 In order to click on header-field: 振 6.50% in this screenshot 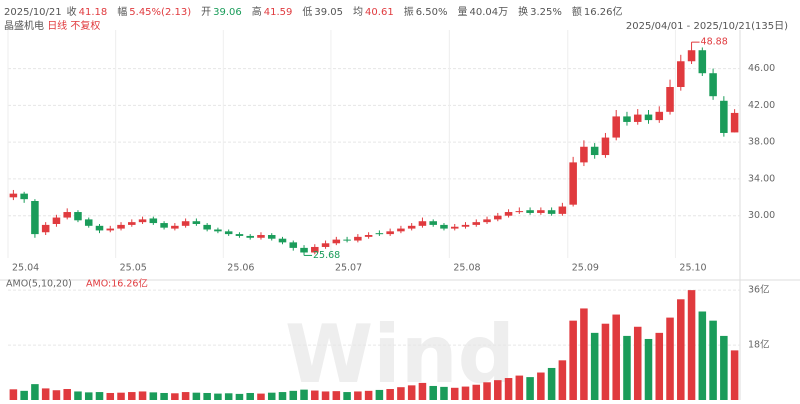, I will do `click(428, 12)`.